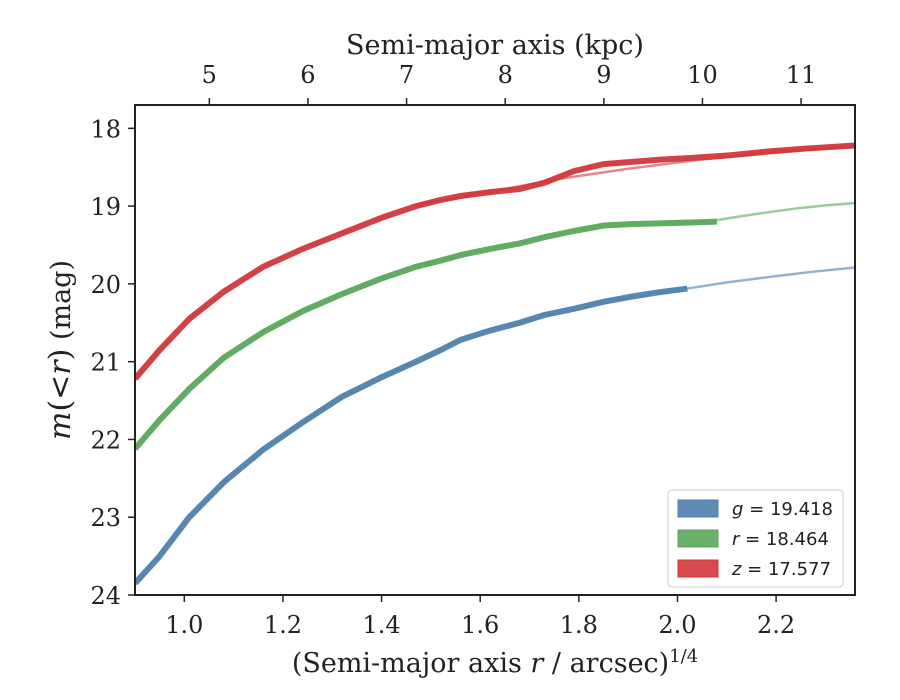 The height and width of the screenshot is (700, 900). I want to click on model-curve-g, so click(770, 278).